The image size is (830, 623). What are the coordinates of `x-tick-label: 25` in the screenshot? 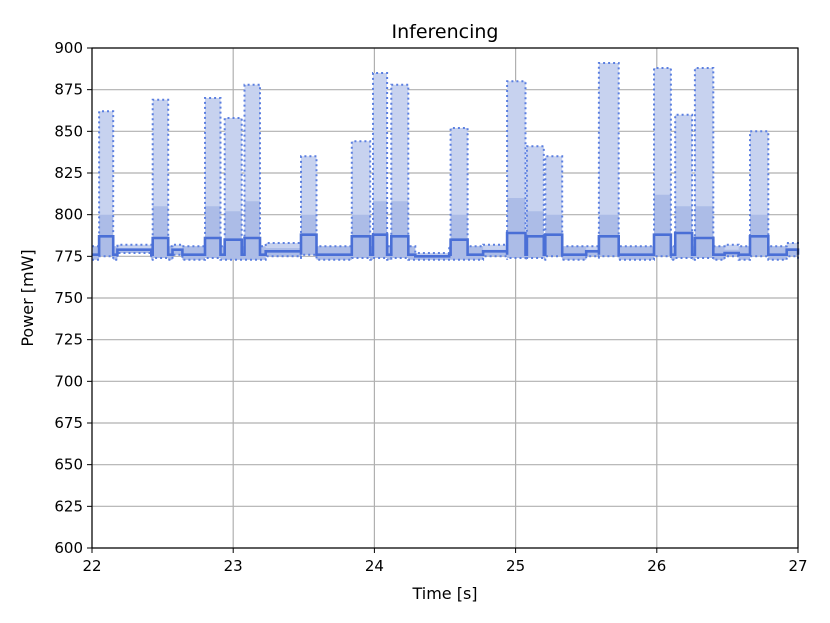 It's located at (515, 566).